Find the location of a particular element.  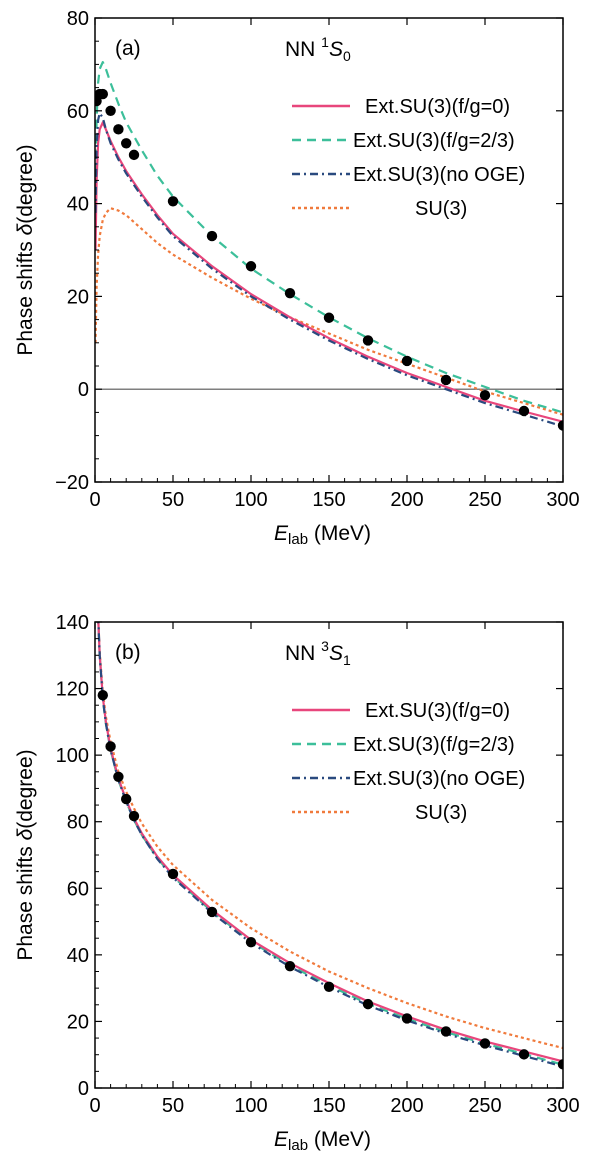

legend-item: Ext.SU(3)(no OGE) is located at coordinates (408, 779).